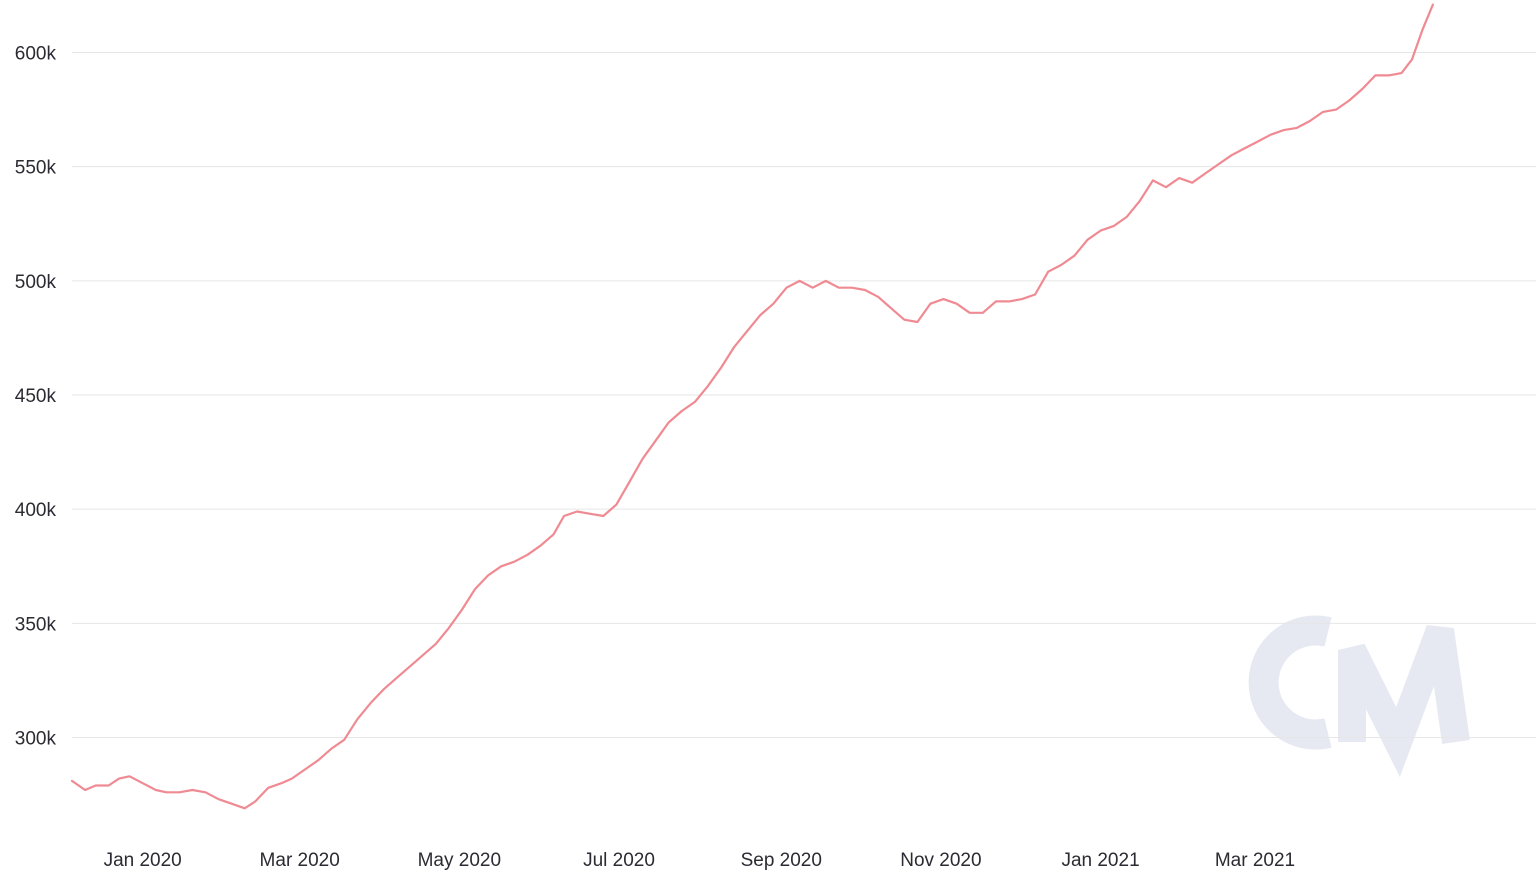  What do you see at coordinates (36, 510) in the screenshot?
I see `y-tick-label: 400k` at bounding box center [36, 510].